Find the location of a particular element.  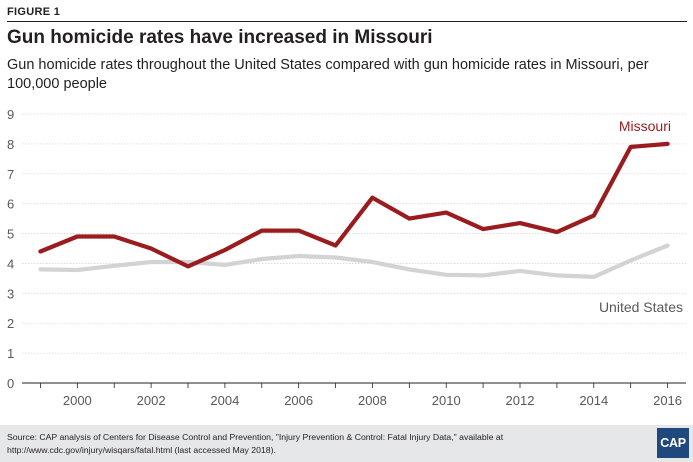

y-tick-label: 3 is located at coordinates (10, 293).